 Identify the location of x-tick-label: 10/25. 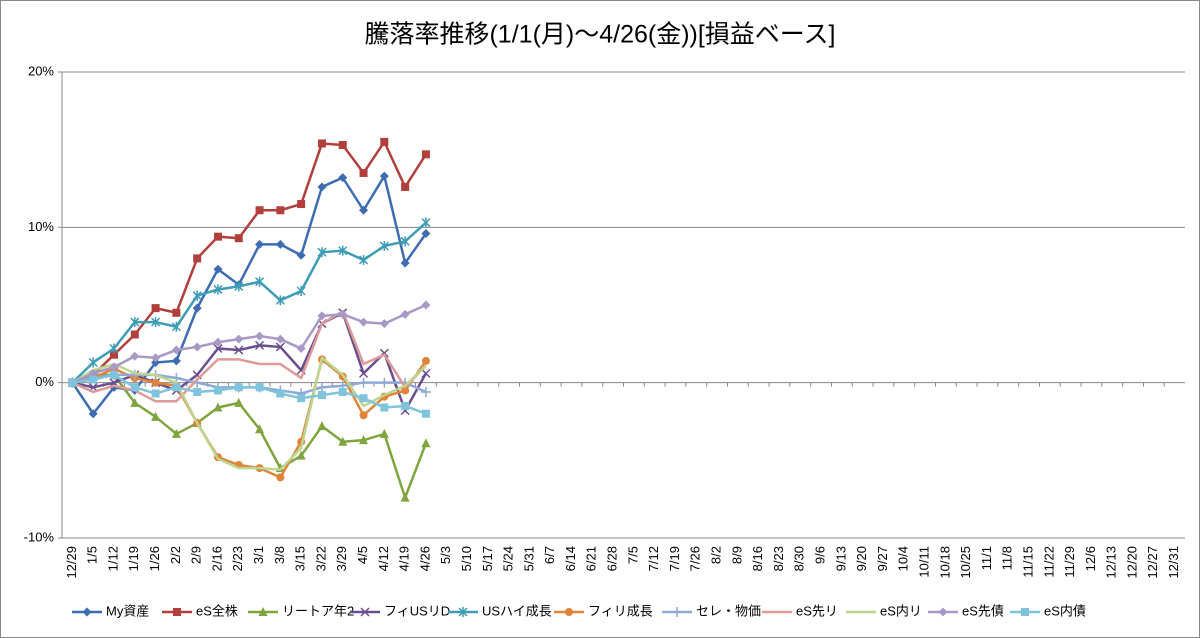
(965, 562).